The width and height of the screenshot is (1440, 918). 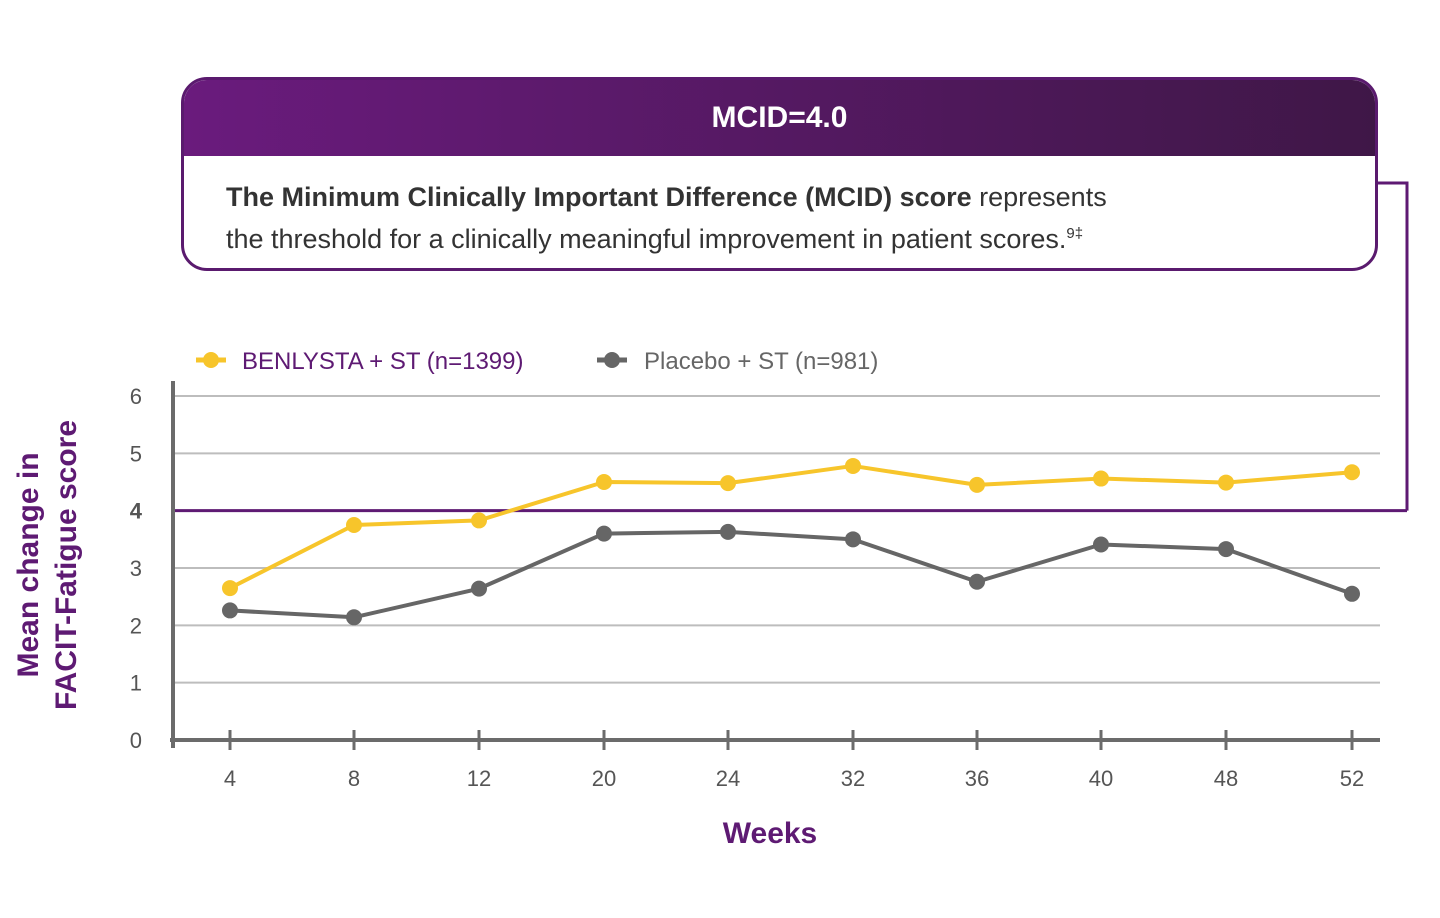 I want to click on y-axis-title: Mean change in FACIT-Fatigue score, so click(x=47, y=565).